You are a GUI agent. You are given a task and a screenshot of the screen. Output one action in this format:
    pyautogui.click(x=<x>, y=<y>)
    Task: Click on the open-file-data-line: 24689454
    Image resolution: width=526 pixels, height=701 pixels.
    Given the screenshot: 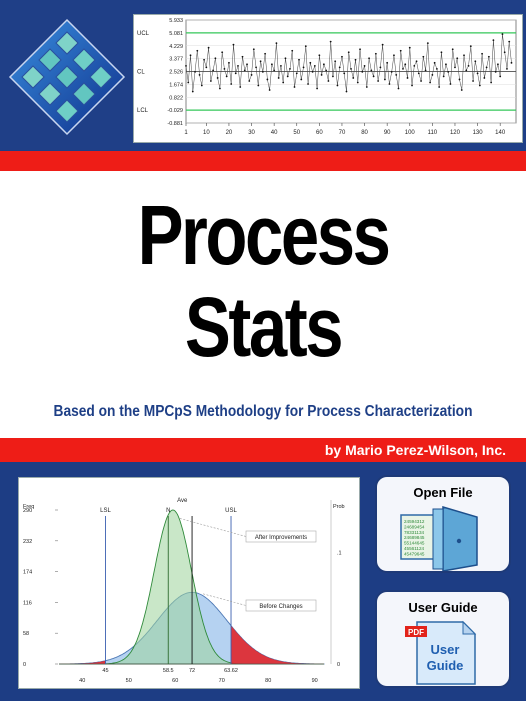 What is the action you would take?
    pyautogui.click(x=414, y=526)
    